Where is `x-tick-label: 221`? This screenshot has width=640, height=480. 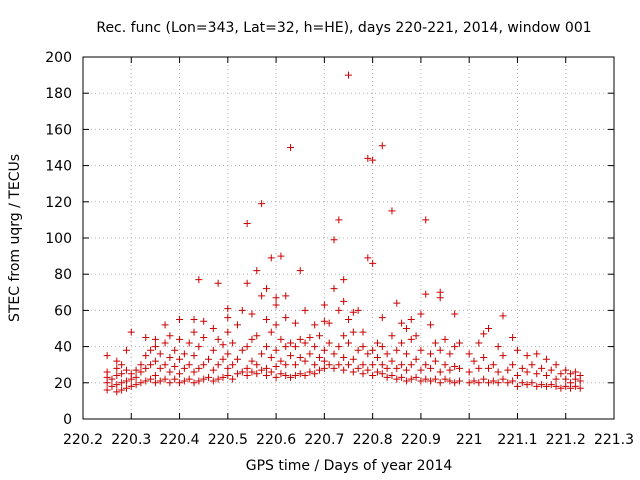 x-tick-label: 221 is located at coordinates (469, 440).